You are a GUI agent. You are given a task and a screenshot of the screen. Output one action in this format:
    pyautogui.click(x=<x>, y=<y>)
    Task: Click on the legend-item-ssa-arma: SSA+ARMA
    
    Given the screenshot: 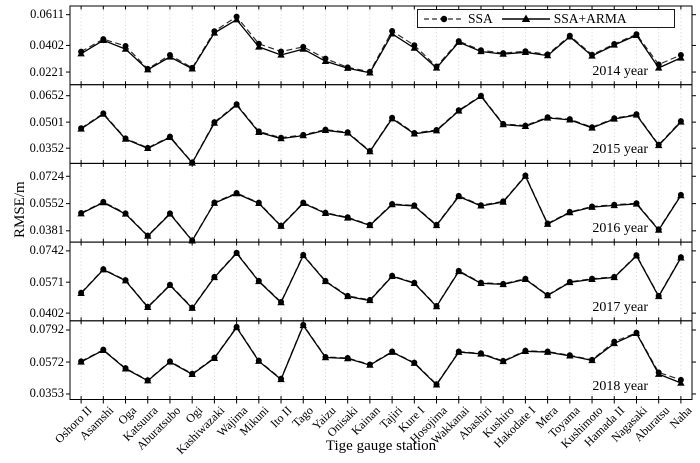 What is the action you would take?
    pyautogui.click(x=564, y=18)
    